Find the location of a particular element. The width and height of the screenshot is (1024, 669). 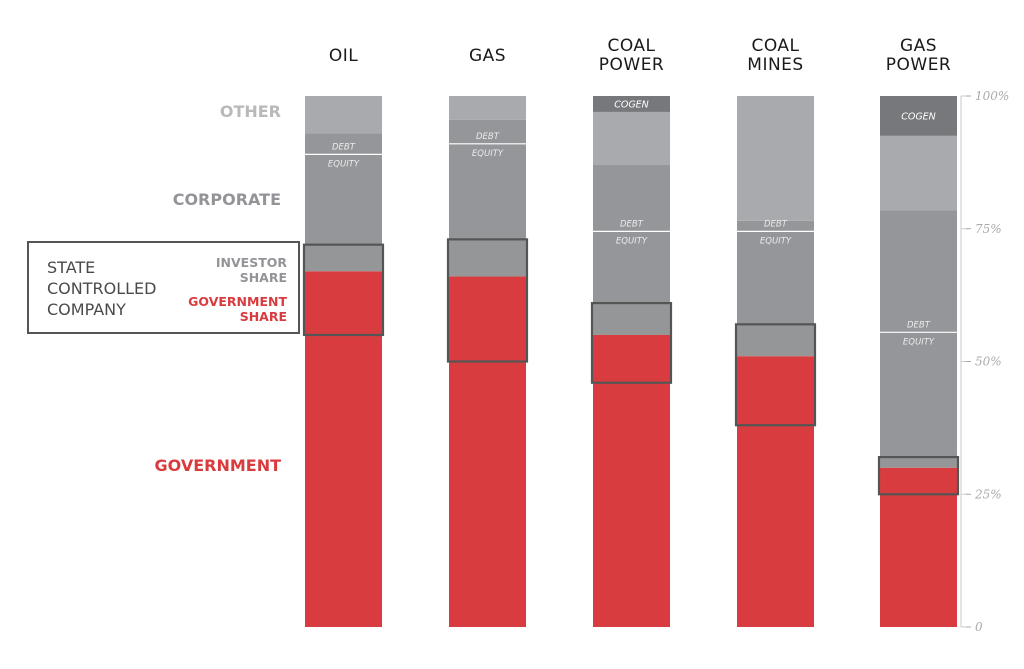

bar-gas-government is located at coordinates (487, 451).